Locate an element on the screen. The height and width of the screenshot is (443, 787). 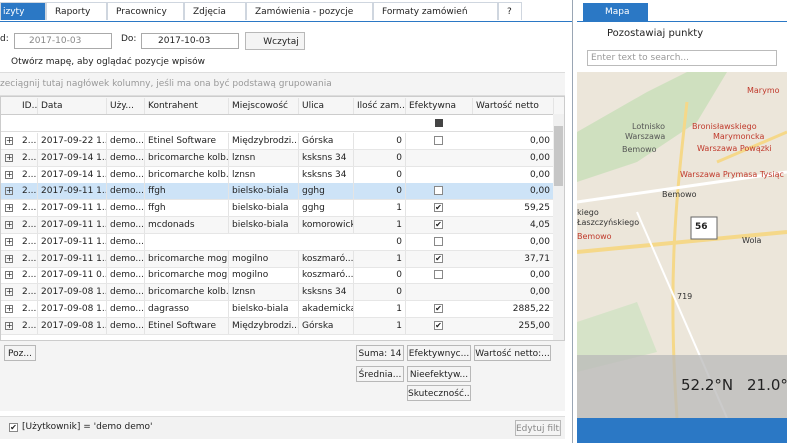
tab-underline is located at coordinates (286, 21).